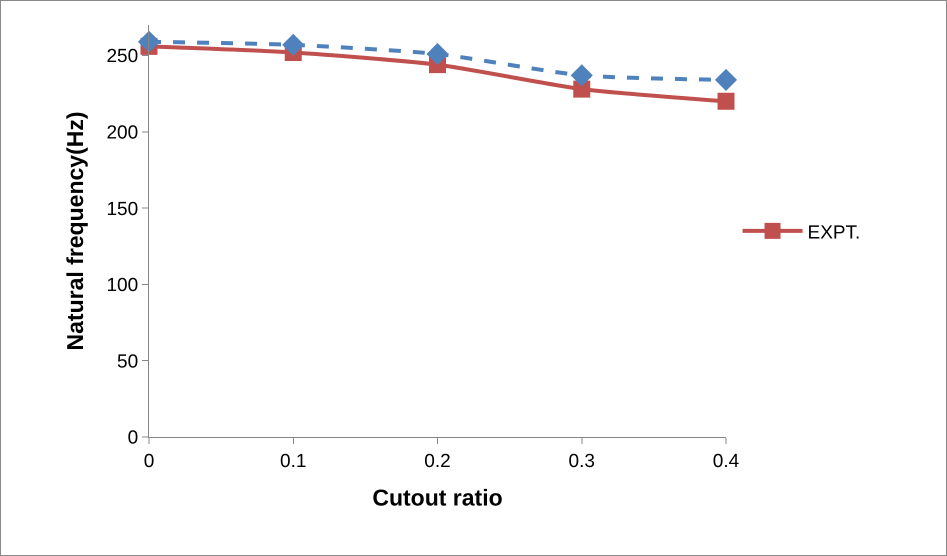 This screenshot has height=556, width=947. I want to click on x-tick-label: 0.3, so click(581, 461).